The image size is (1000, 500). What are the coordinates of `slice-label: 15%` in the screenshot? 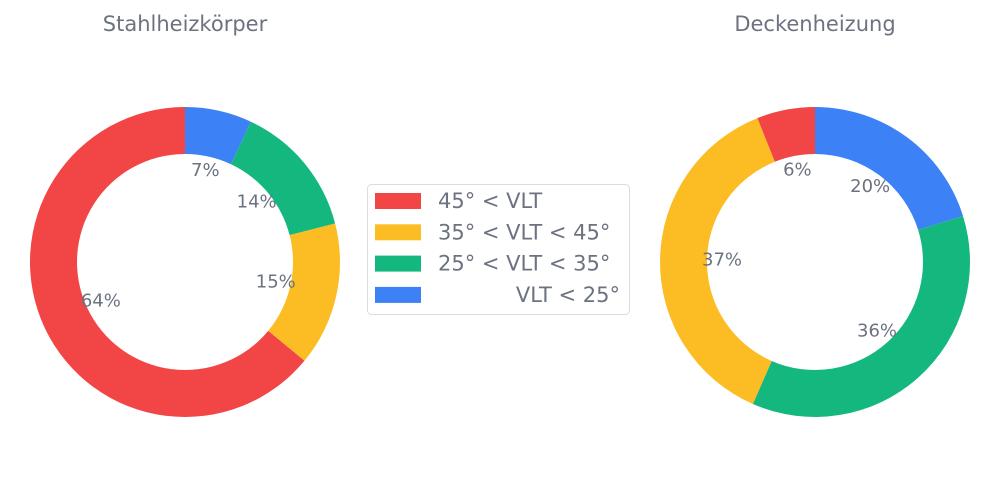 It's located at (276, 281).